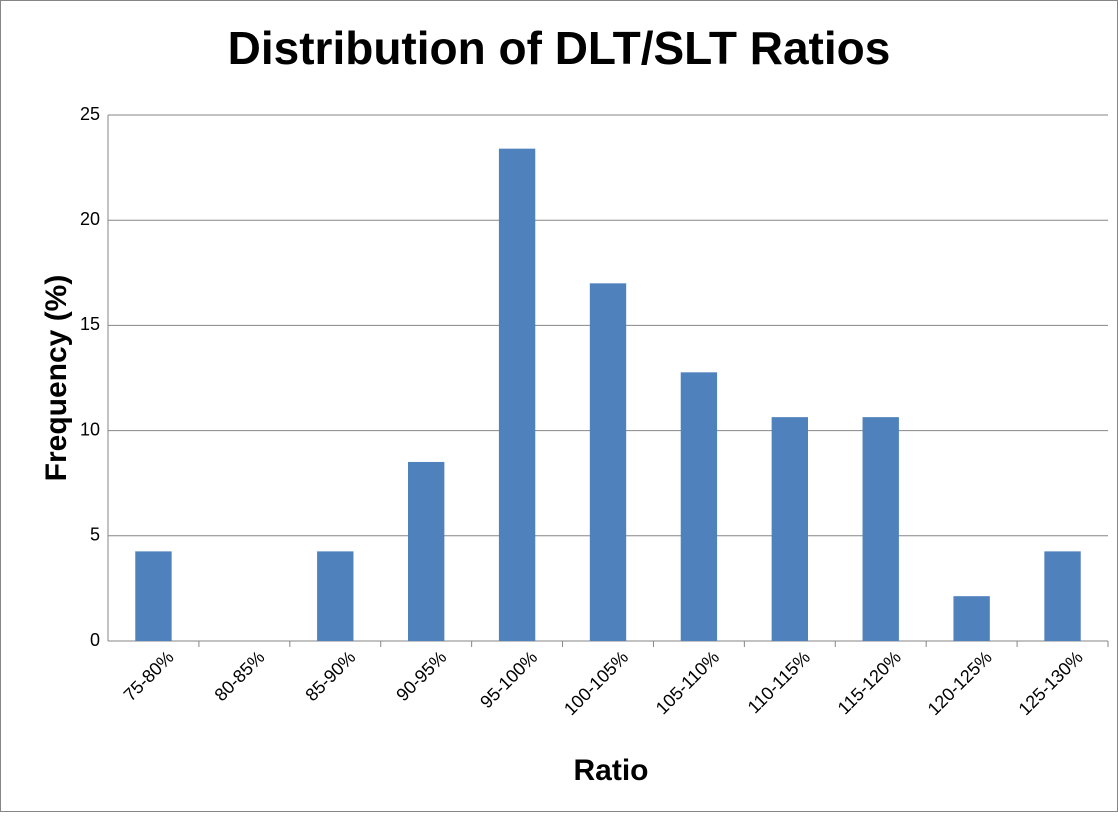  Describe the element at coordinates (611, 770) in the screenshot. I see `x-axis-label: Ratio` at that location.